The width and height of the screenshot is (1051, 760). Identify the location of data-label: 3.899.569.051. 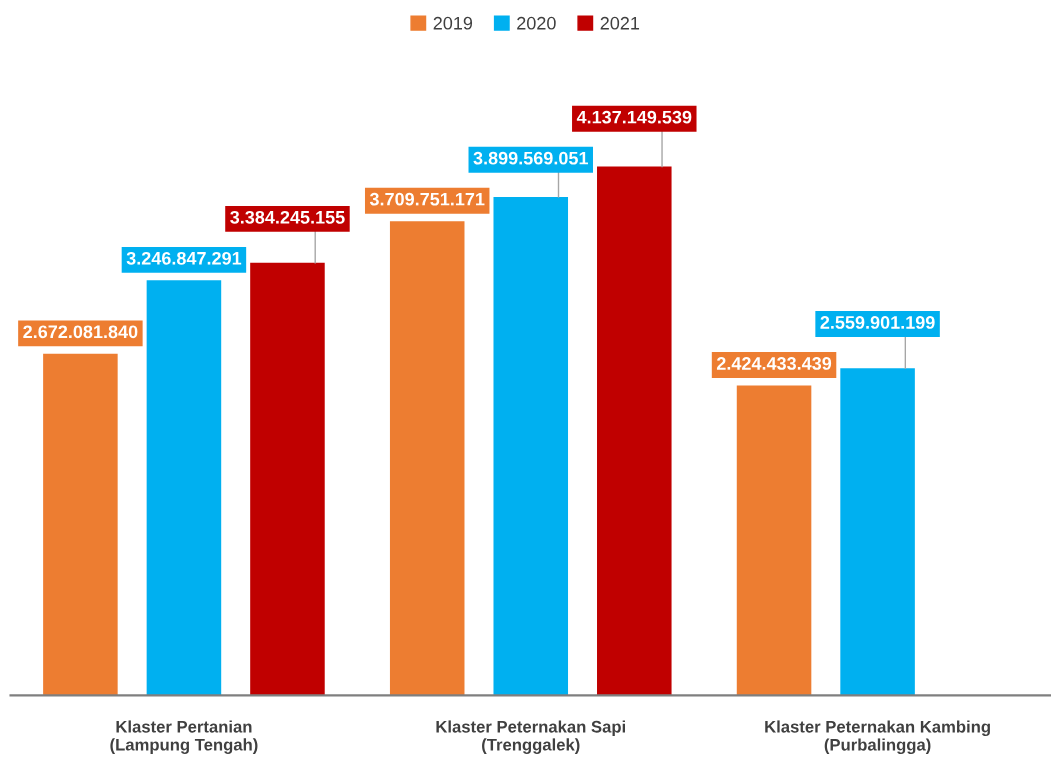
(530, 158).